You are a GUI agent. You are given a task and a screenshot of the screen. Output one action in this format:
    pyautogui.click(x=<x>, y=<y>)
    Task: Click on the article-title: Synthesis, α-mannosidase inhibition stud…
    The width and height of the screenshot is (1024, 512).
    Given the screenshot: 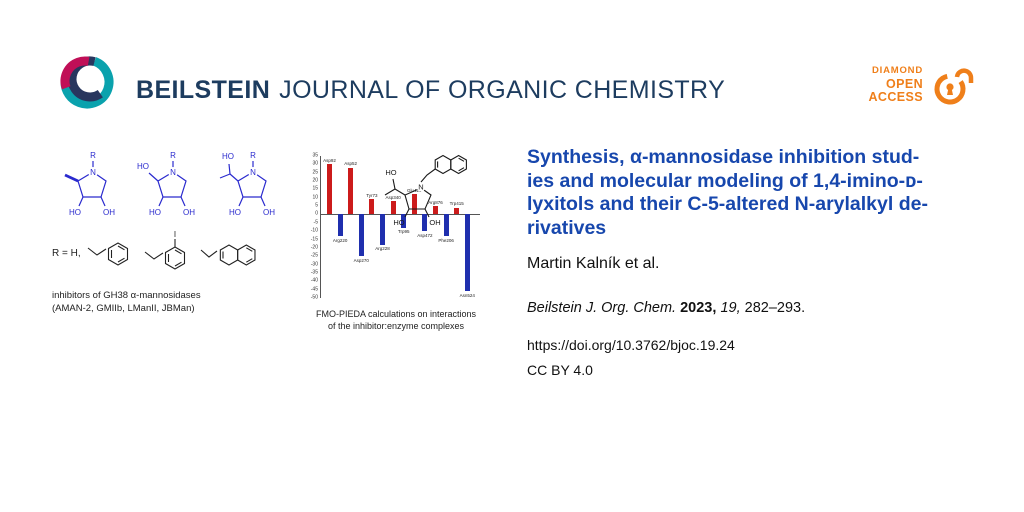 What is the action you would take?
    pyautogui.click(x=758, y=193)
    